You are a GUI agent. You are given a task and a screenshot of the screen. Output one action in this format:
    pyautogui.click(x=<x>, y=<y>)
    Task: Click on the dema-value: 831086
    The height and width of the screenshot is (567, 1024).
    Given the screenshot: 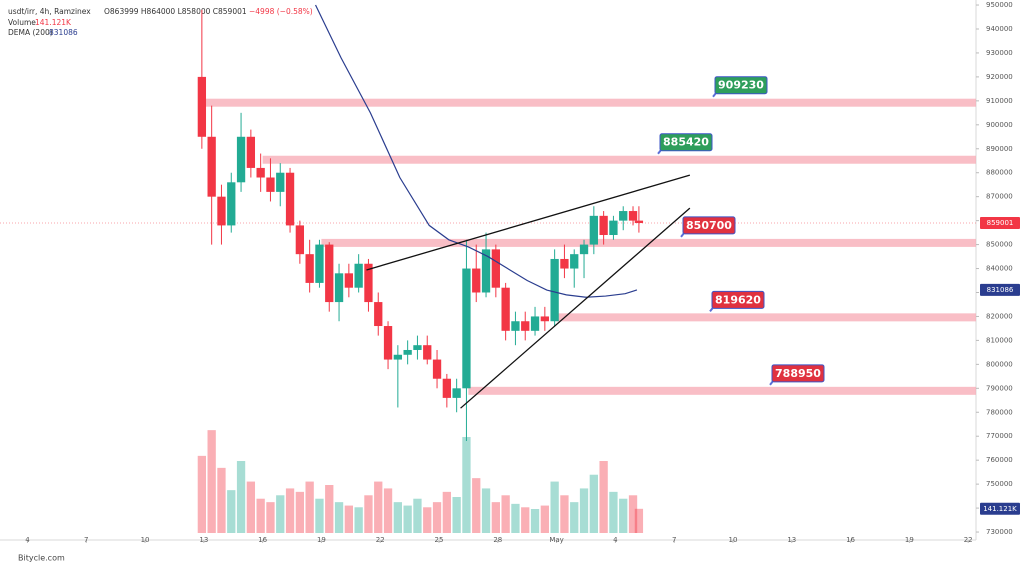 What is the action you would take?
    pyautogui.click(x=63, y=32)
    